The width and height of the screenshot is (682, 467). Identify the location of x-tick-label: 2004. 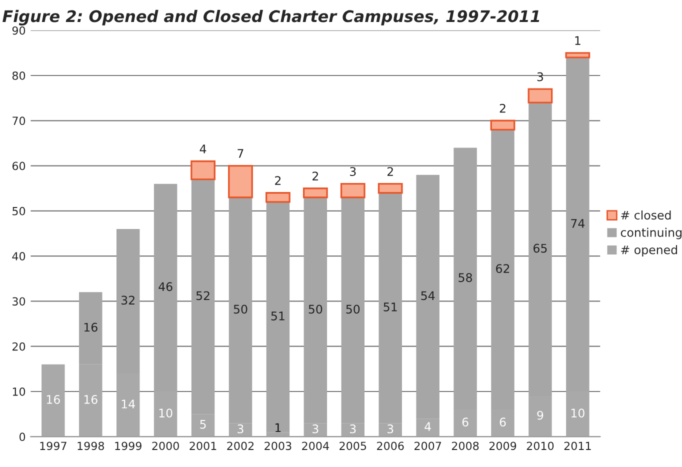
(315, 446).